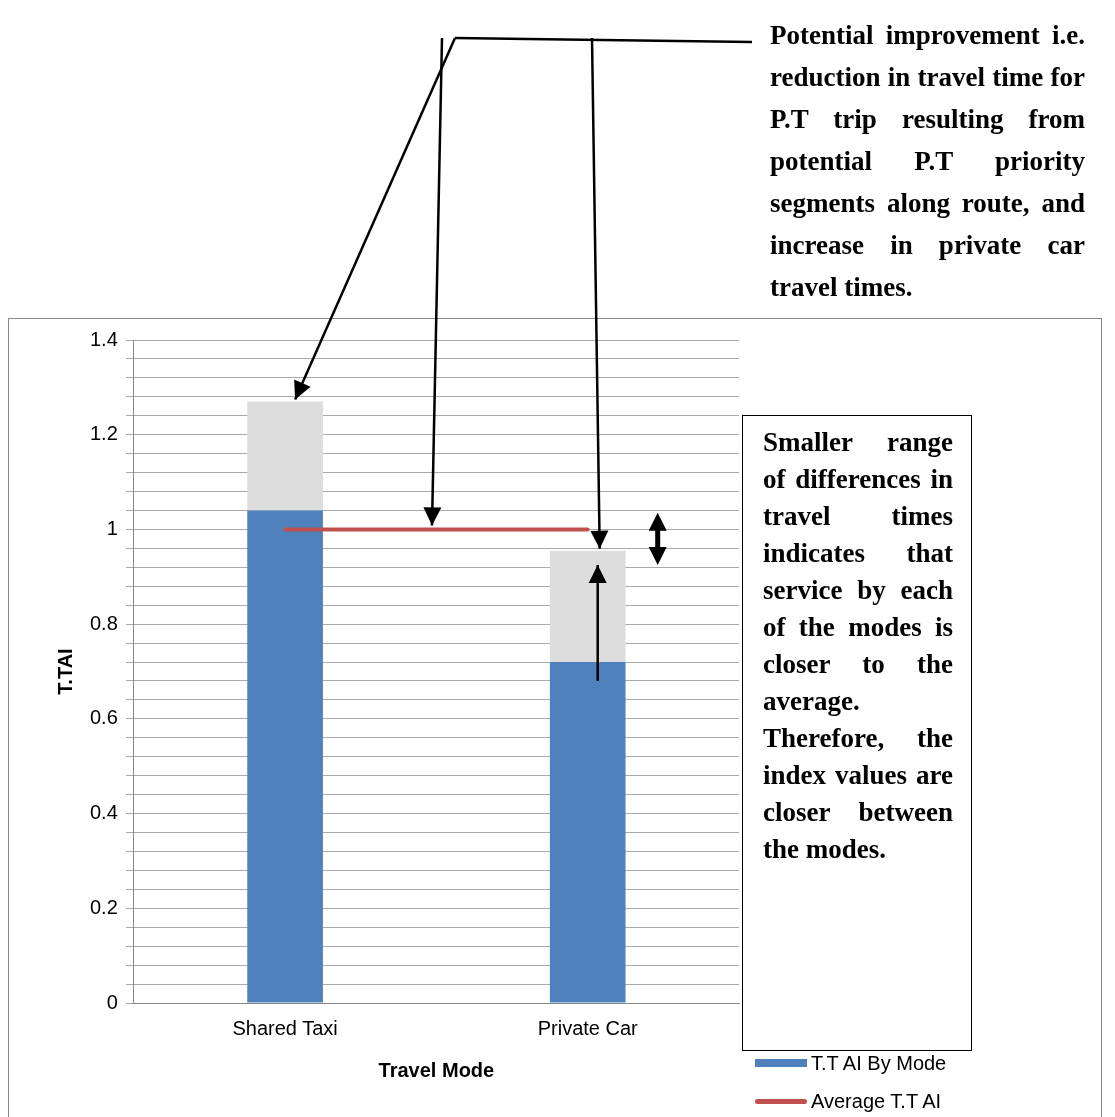 This screenshot has width=1115, height=1117. I want to click on legend-label: Average T.T AI, so click(876, 1101).